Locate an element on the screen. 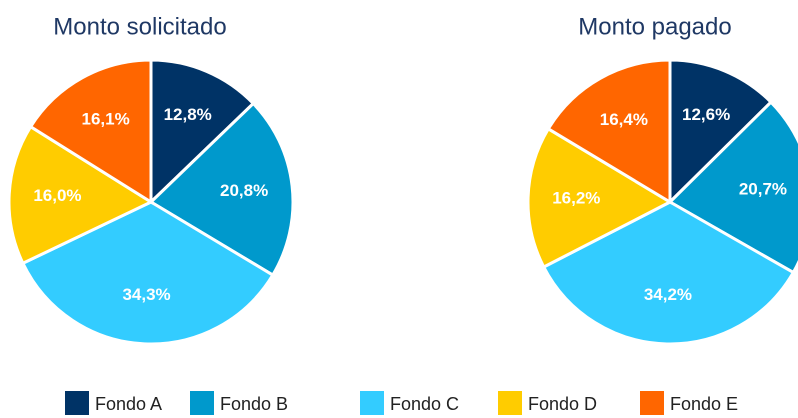 The image size is (798, 418). value-label: 20,8% is located at coordinates (244, 190).